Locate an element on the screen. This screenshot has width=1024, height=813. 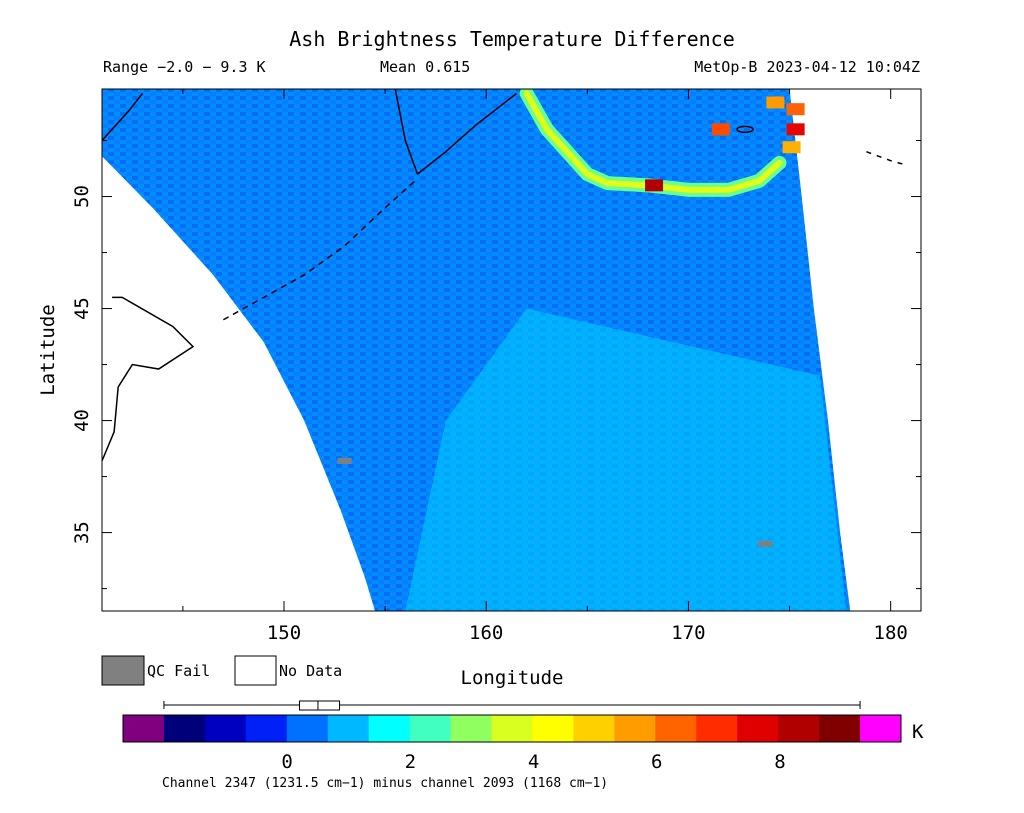
ash-plume-core is located at coordinates (653, 141).